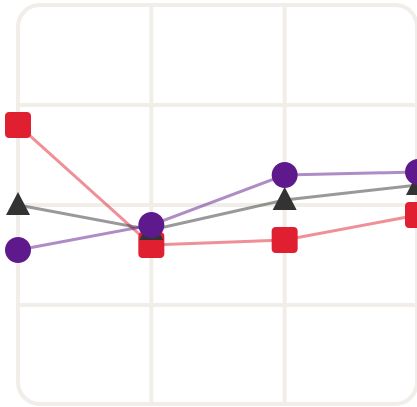  Describe the element at coordinates (217, 207) in the screenshot. I see `series-line` at that location.